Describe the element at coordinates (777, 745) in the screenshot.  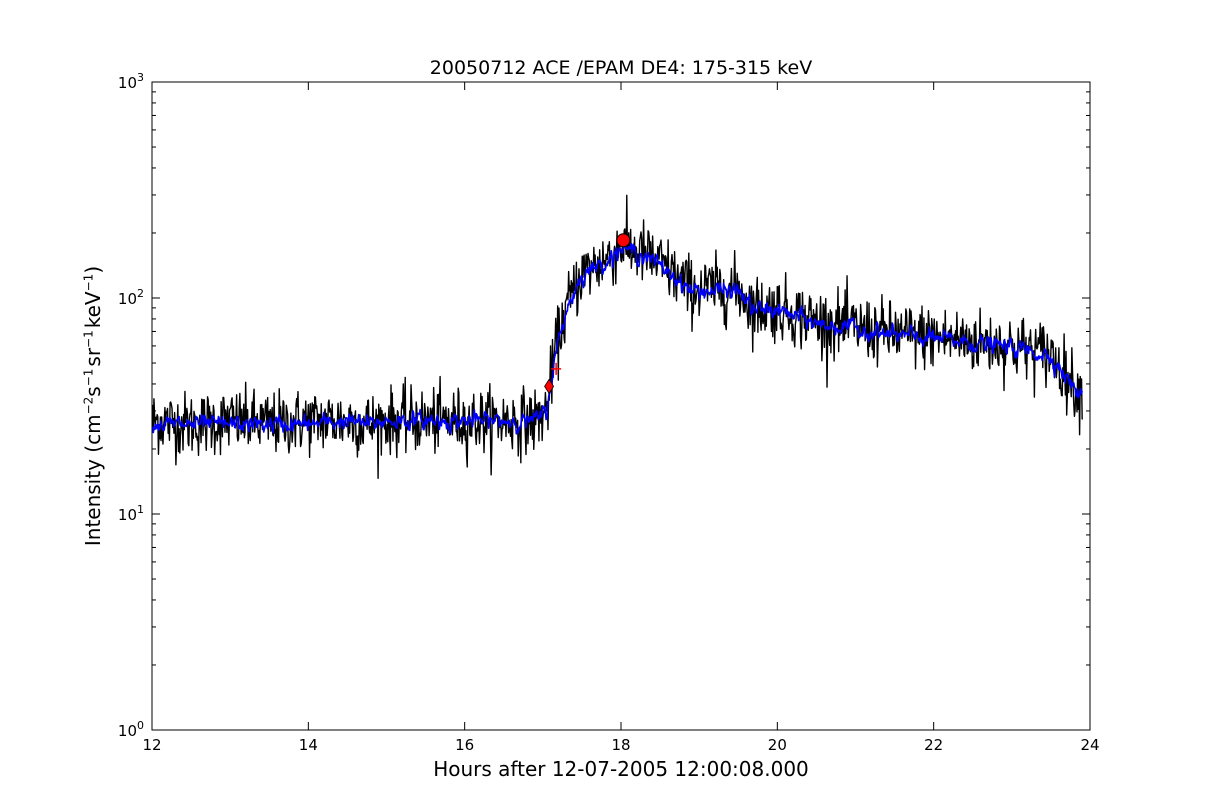
I see `x-tick-label: 20` at that location.